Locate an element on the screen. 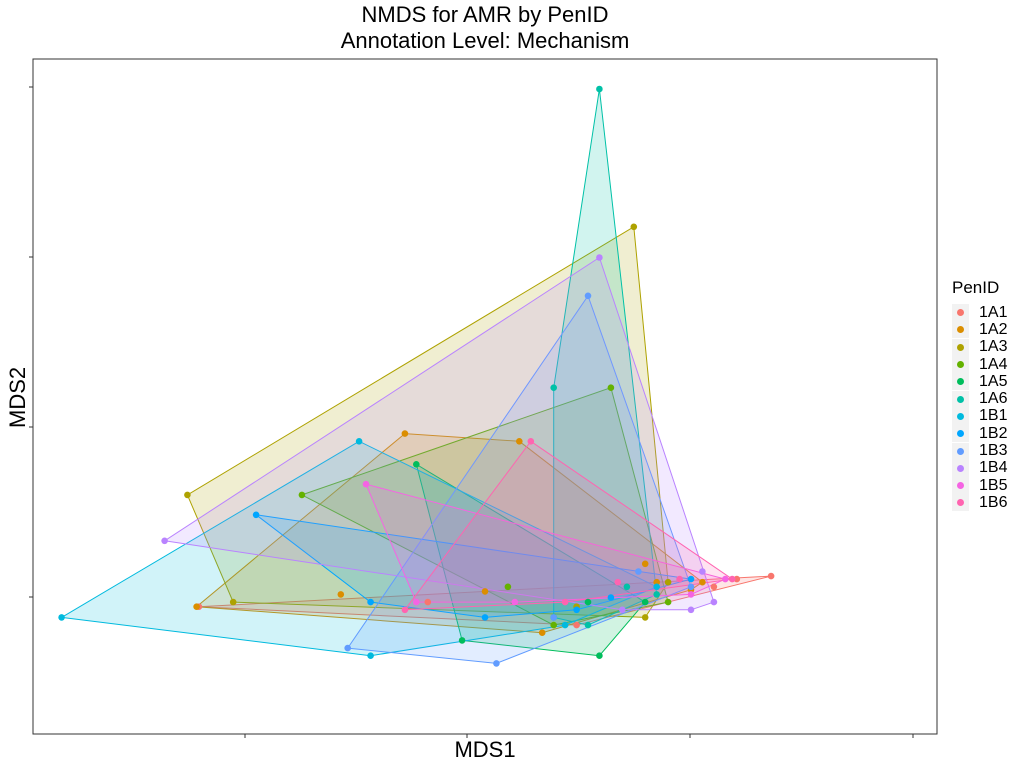 The height and width of the screenshot is (768, 1024). legend-item-1A2: 1A2 is located at coordinates (980, 329).